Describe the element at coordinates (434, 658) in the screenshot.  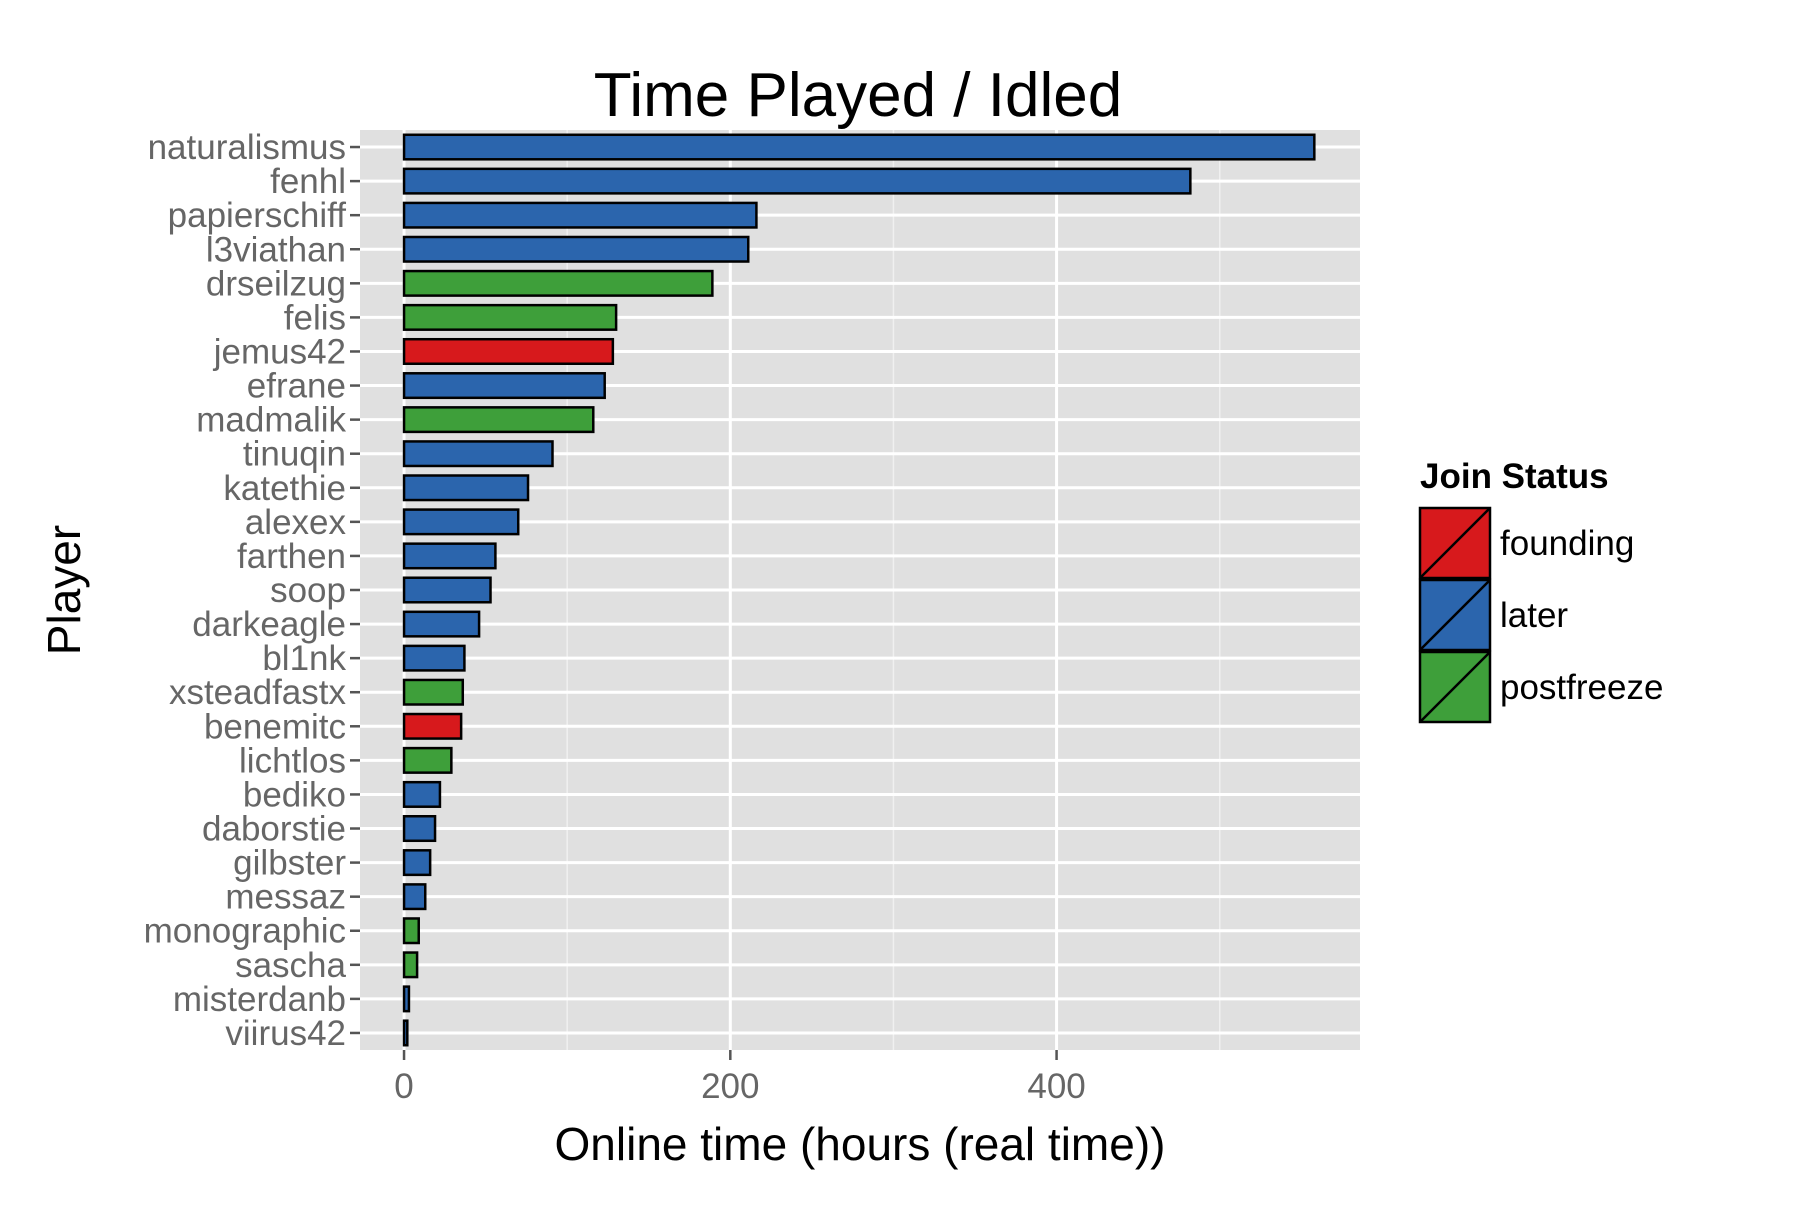
I see `bar-bl1nk` at that location.